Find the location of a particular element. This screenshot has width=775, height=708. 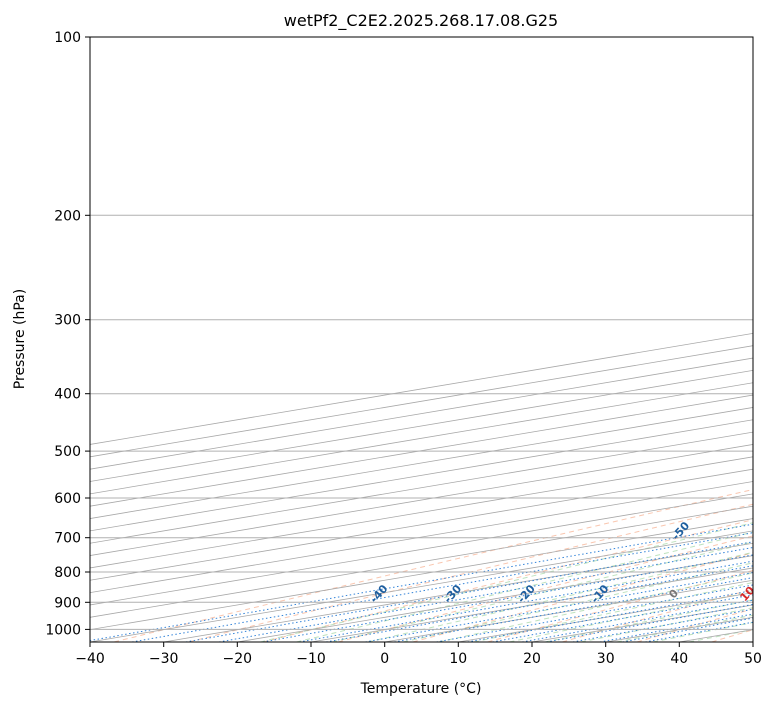

y-tick-label: 500 is located at coordinates (67, 452).